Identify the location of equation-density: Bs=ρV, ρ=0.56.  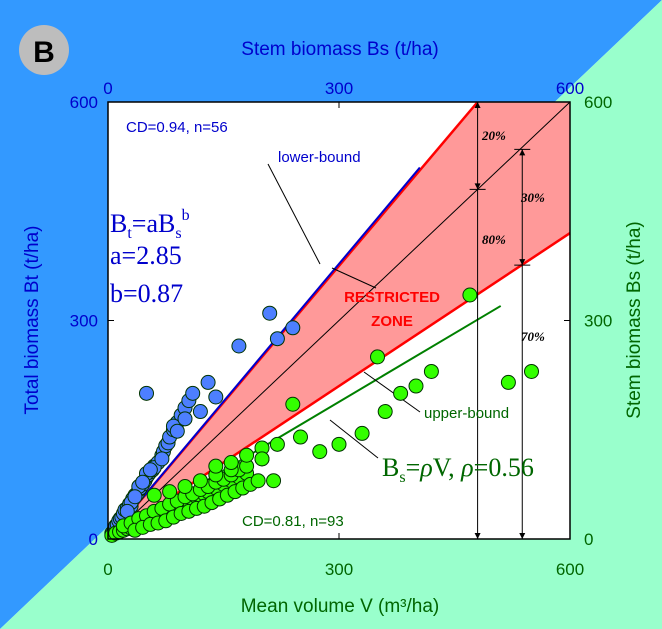
(458, 469).